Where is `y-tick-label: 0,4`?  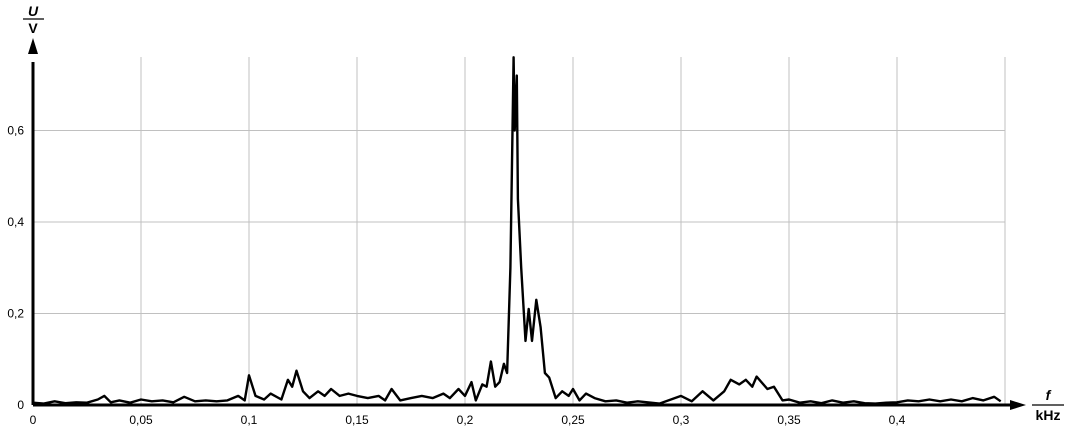
y-tick-label: 0,4 is located at coordinates (15, 222).